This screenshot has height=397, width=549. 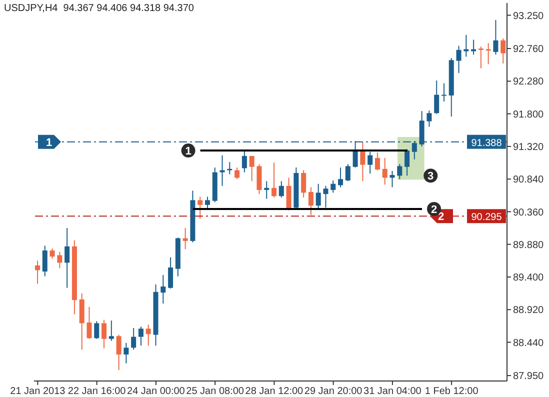 I want to click on annotation: 2, so click(x=434, y=210).